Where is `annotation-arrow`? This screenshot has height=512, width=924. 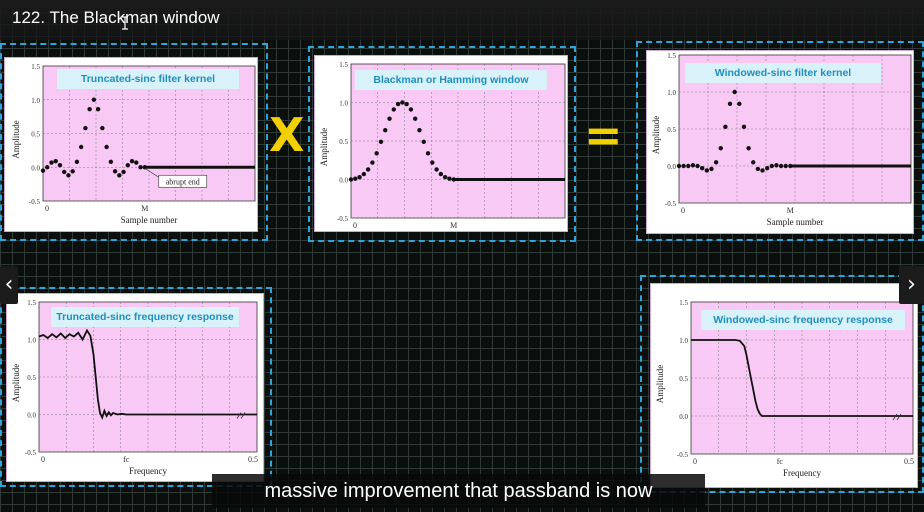 annotation-arrow is located at coordinates (151, 172).